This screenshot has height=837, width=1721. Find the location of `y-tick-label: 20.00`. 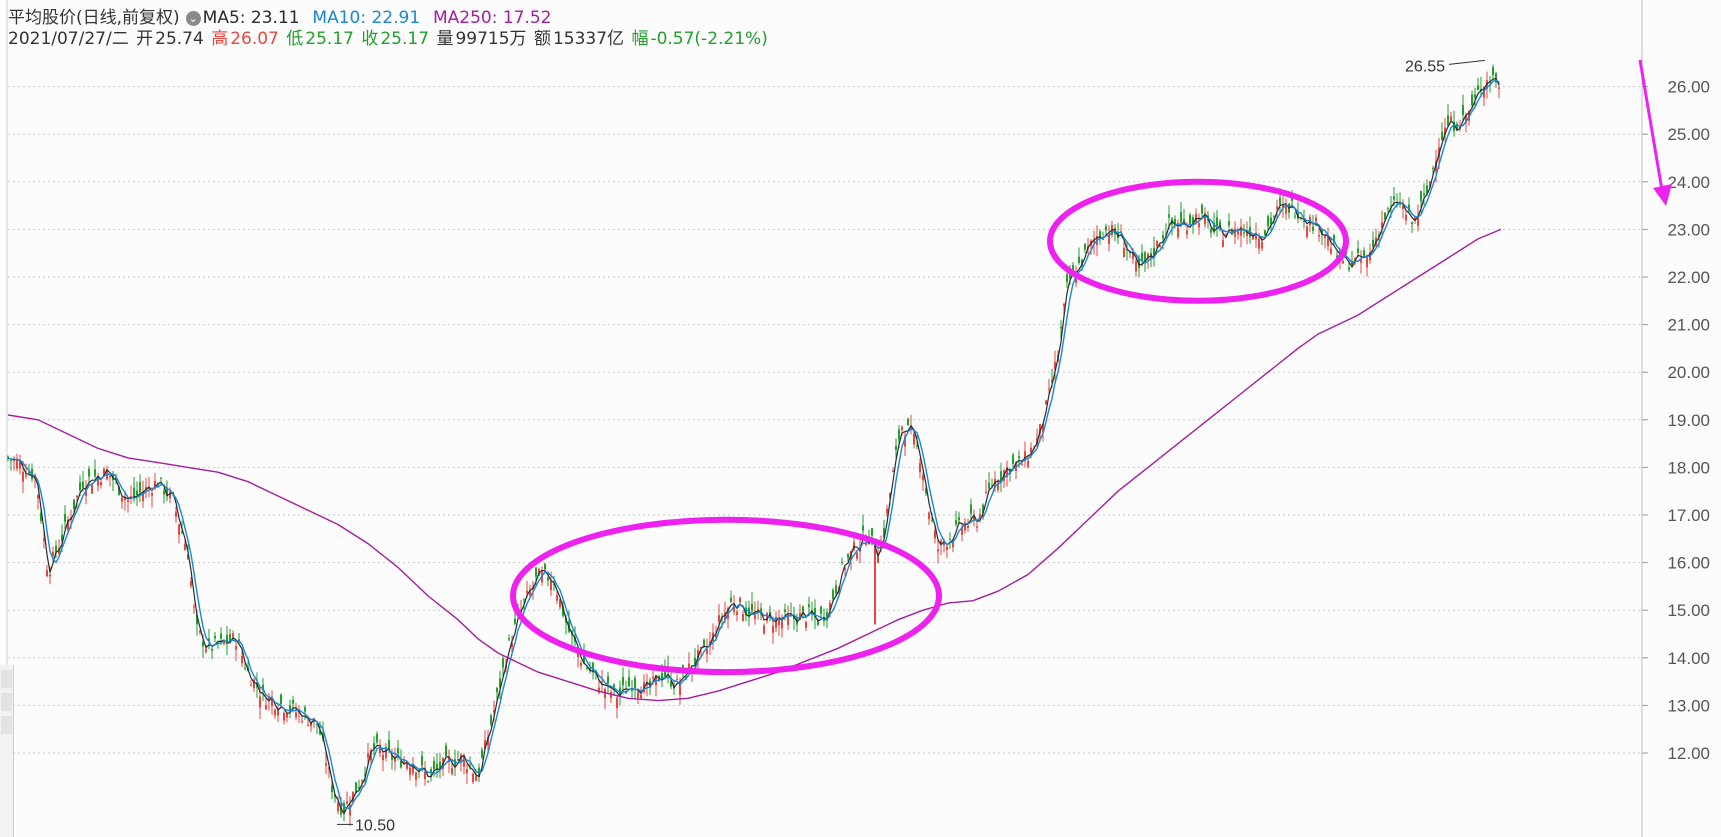

y-tick-label: 20.00 is located at coordinates (1688, 372).